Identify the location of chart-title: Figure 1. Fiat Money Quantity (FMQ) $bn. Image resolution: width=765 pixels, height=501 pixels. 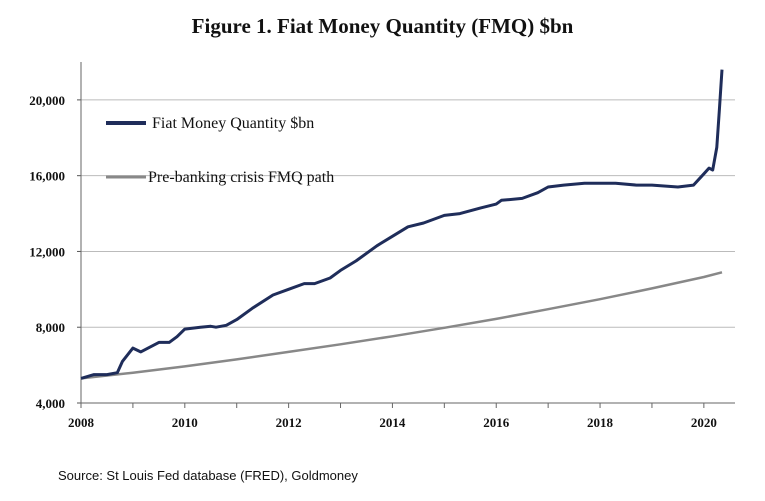
(382, 26).